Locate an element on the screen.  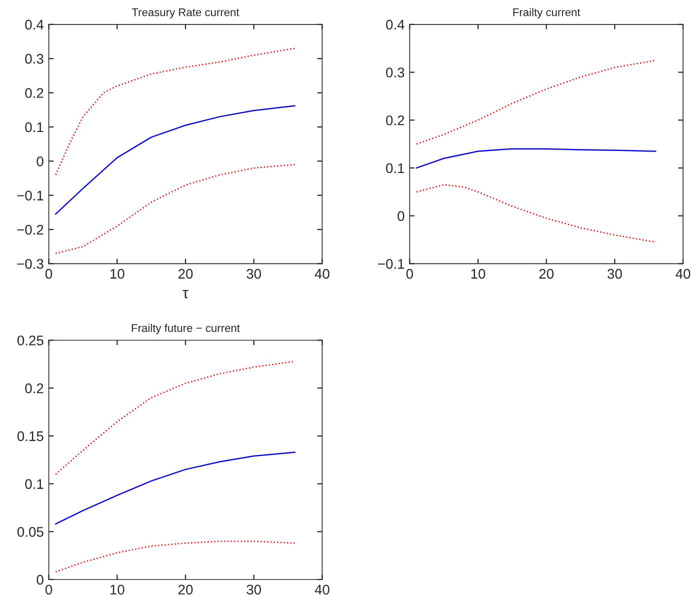
chart-title: Frailty current is located at coordinates (546, 13).